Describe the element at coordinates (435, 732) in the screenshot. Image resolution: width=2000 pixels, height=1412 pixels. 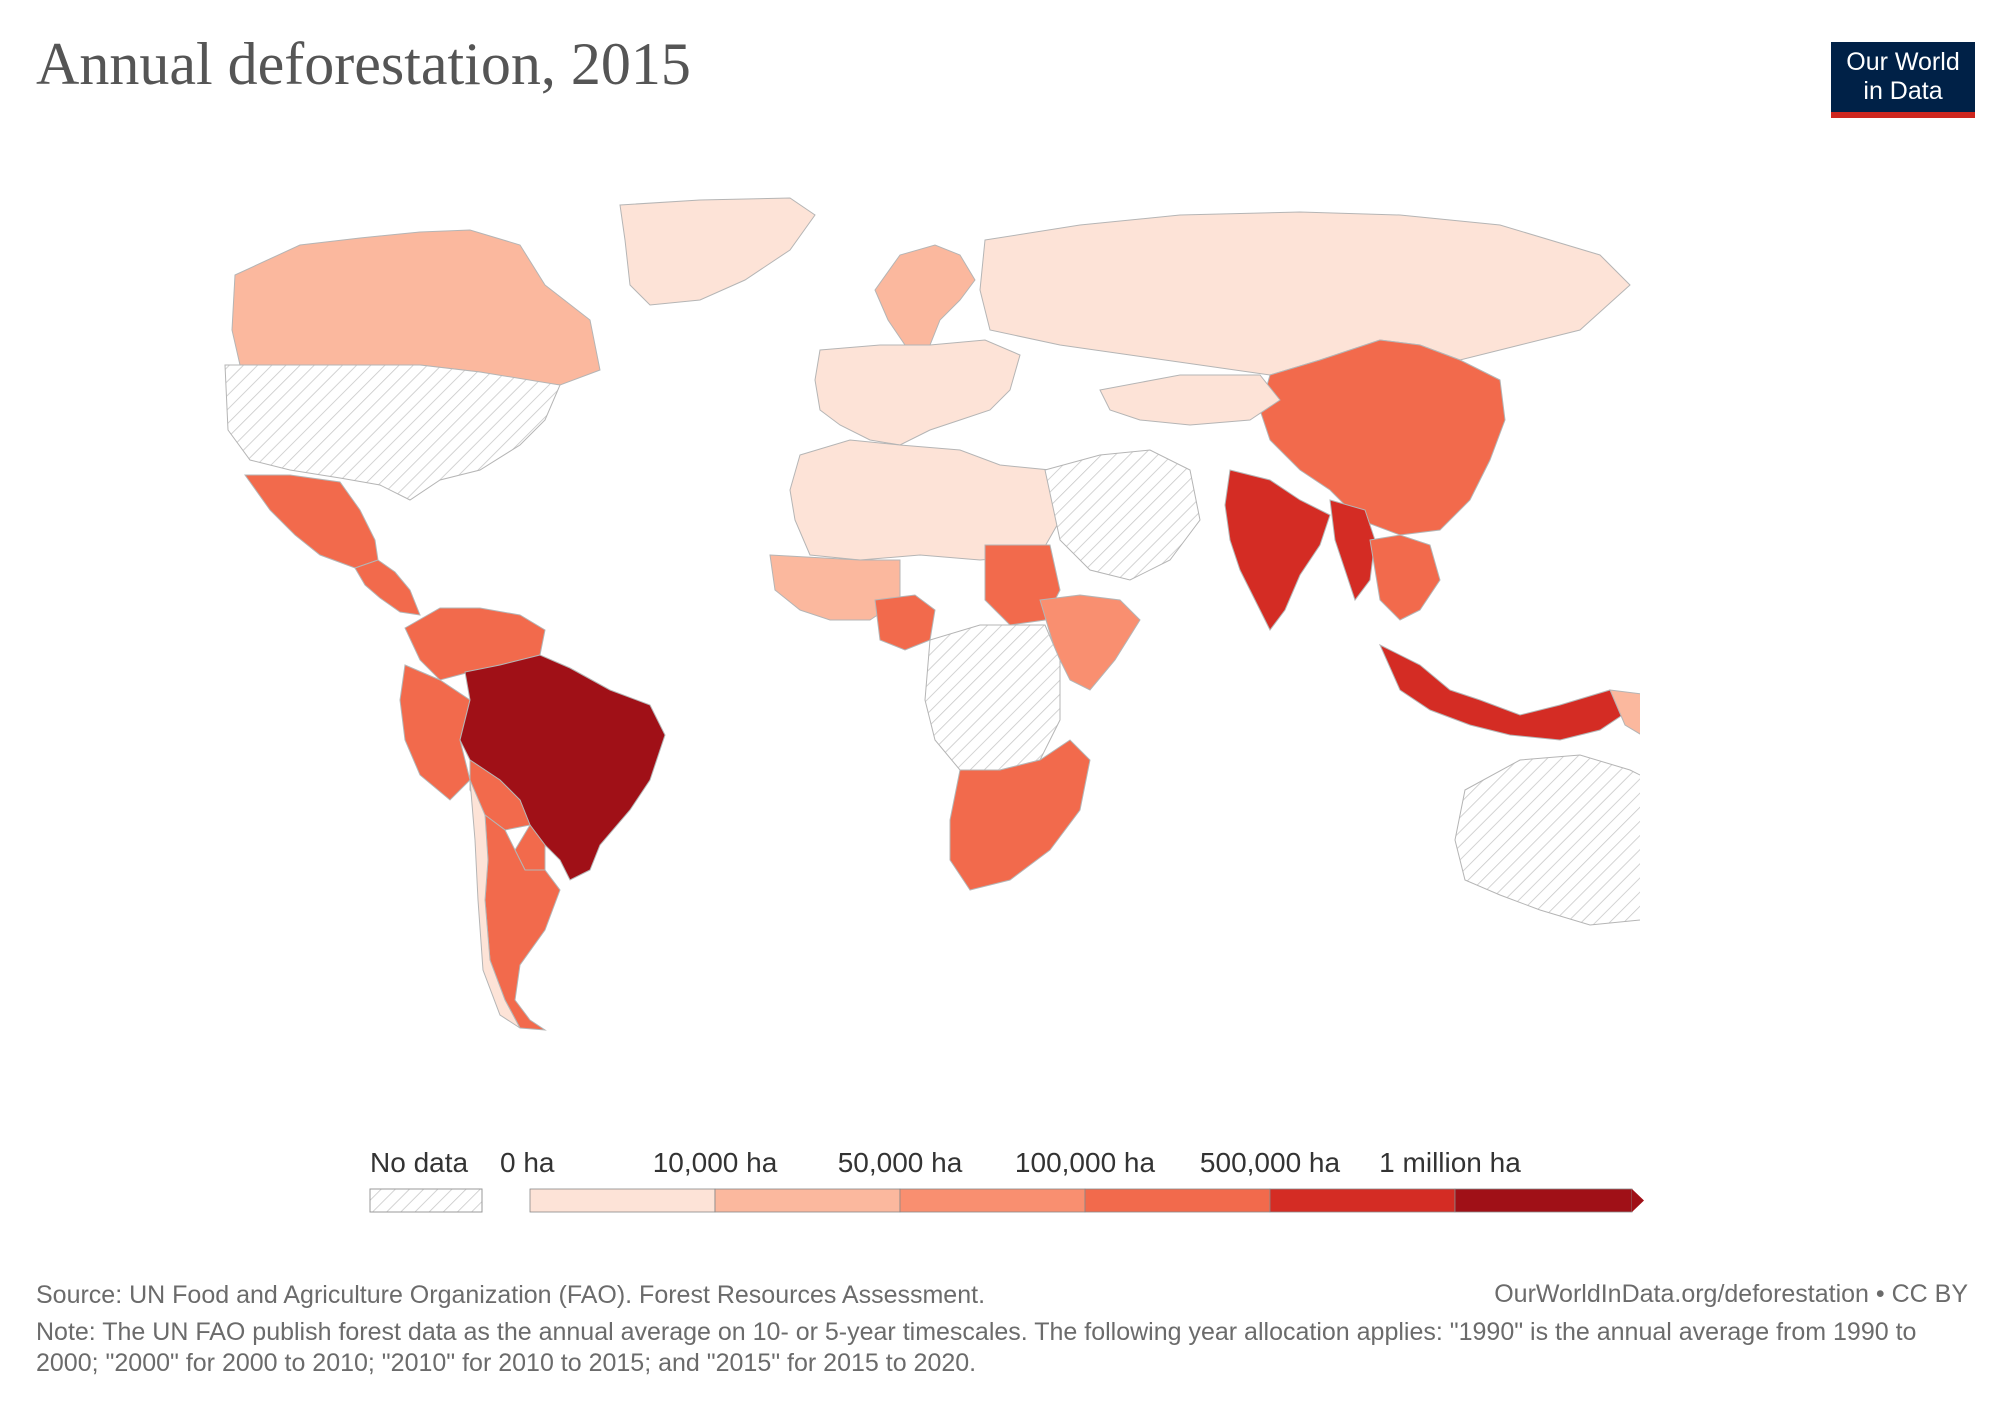
I see `region-peru-ecuador` at that location.